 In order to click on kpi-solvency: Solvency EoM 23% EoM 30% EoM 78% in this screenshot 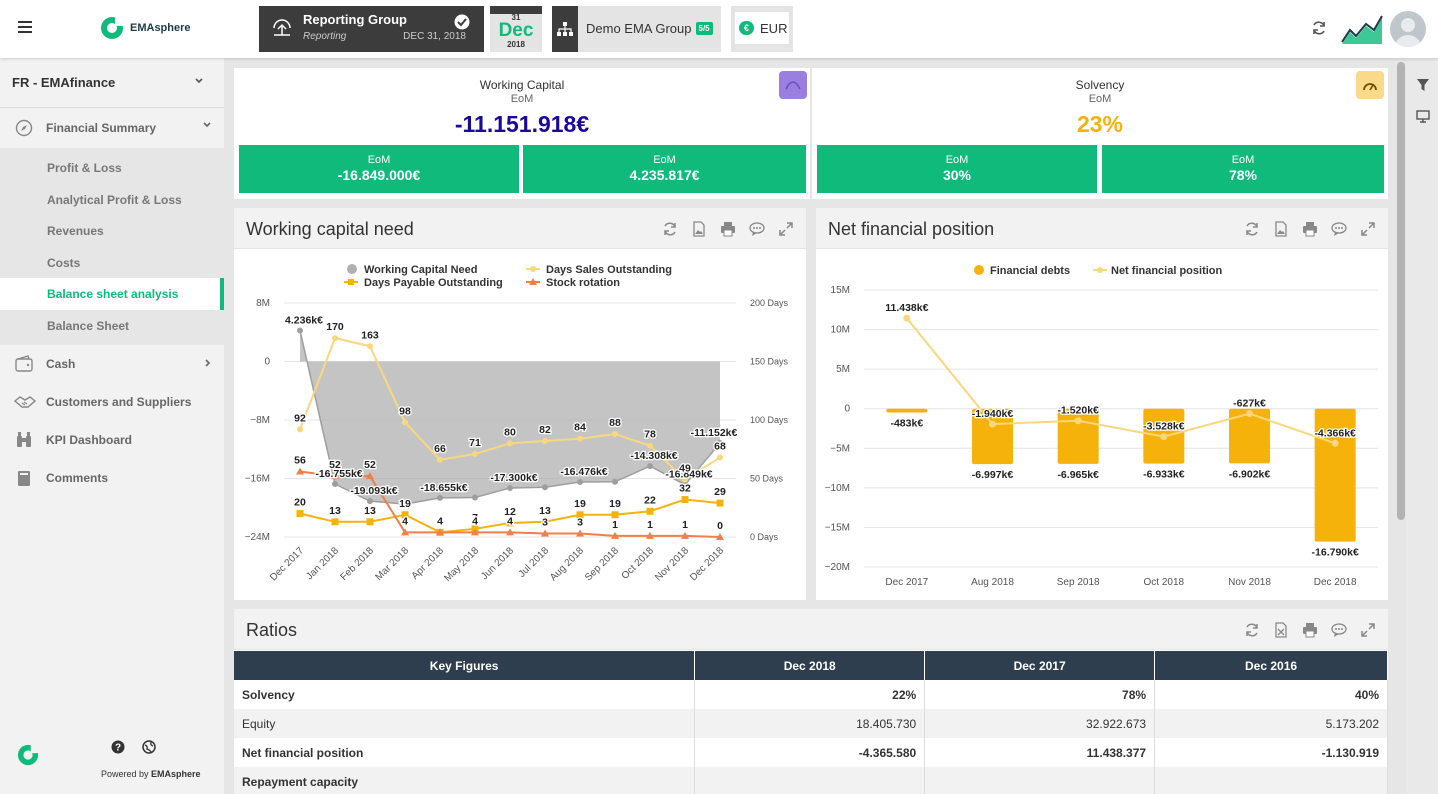, I will do `click(1100, 133)`.